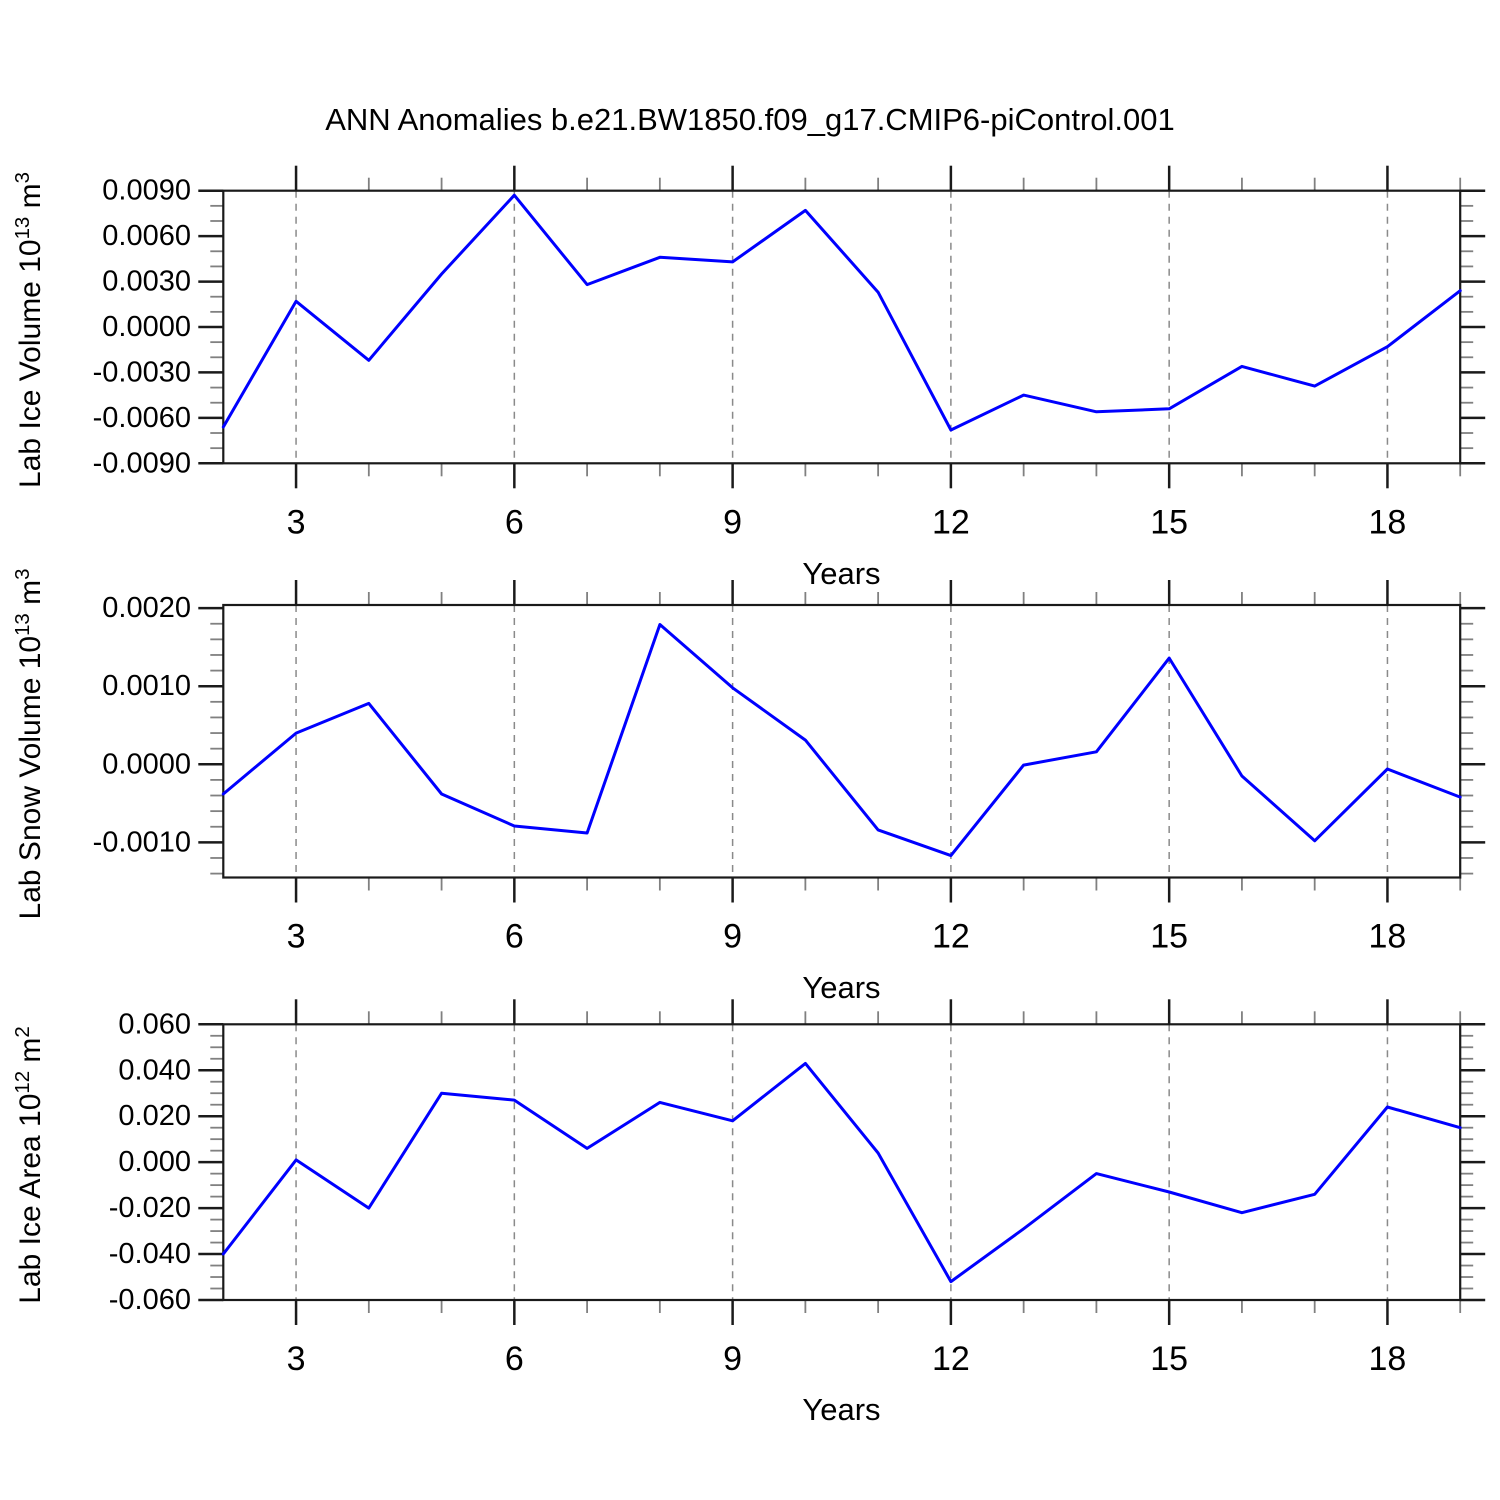 The image size is (1500, 1500). What do you see at coordinates (146, 686) in the screenshot?
I see `y-tick-label: 0.0010` at bounding box center [146, 686].